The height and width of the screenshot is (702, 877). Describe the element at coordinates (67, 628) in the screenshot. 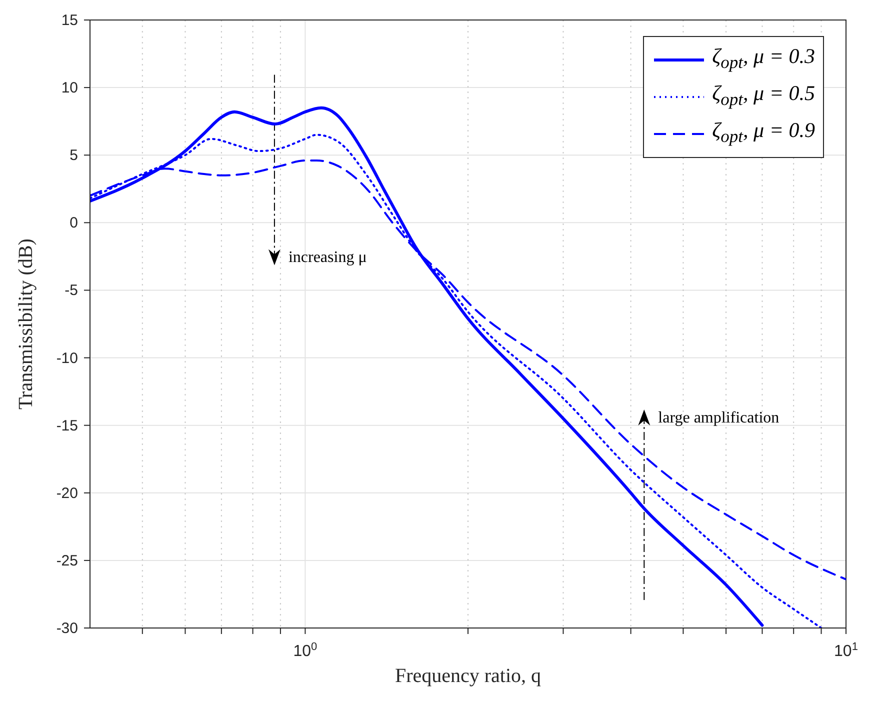

I see `y-tick-label: -30` at that location.